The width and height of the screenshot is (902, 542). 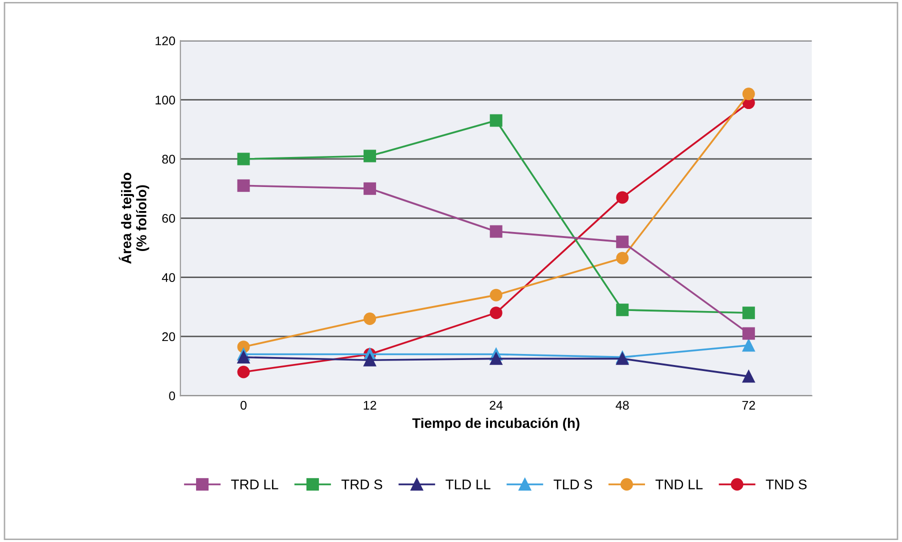 I want to click on y-tick-label: 120, so click(x=166, y=41).